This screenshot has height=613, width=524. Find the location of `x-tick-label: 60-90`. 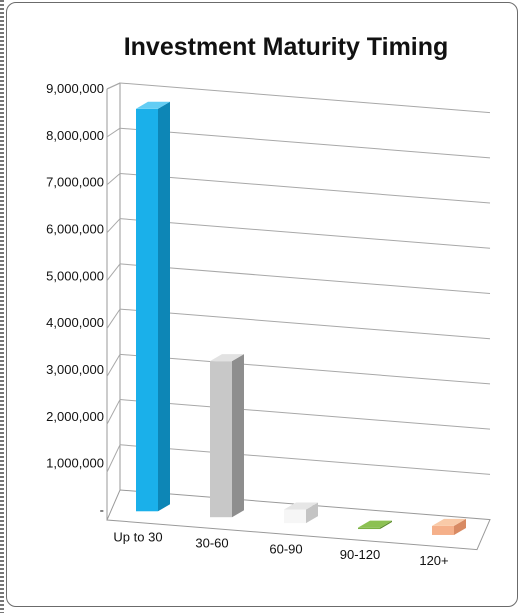

x-tick-label: 60-90 is located at coordinates (285, 548).